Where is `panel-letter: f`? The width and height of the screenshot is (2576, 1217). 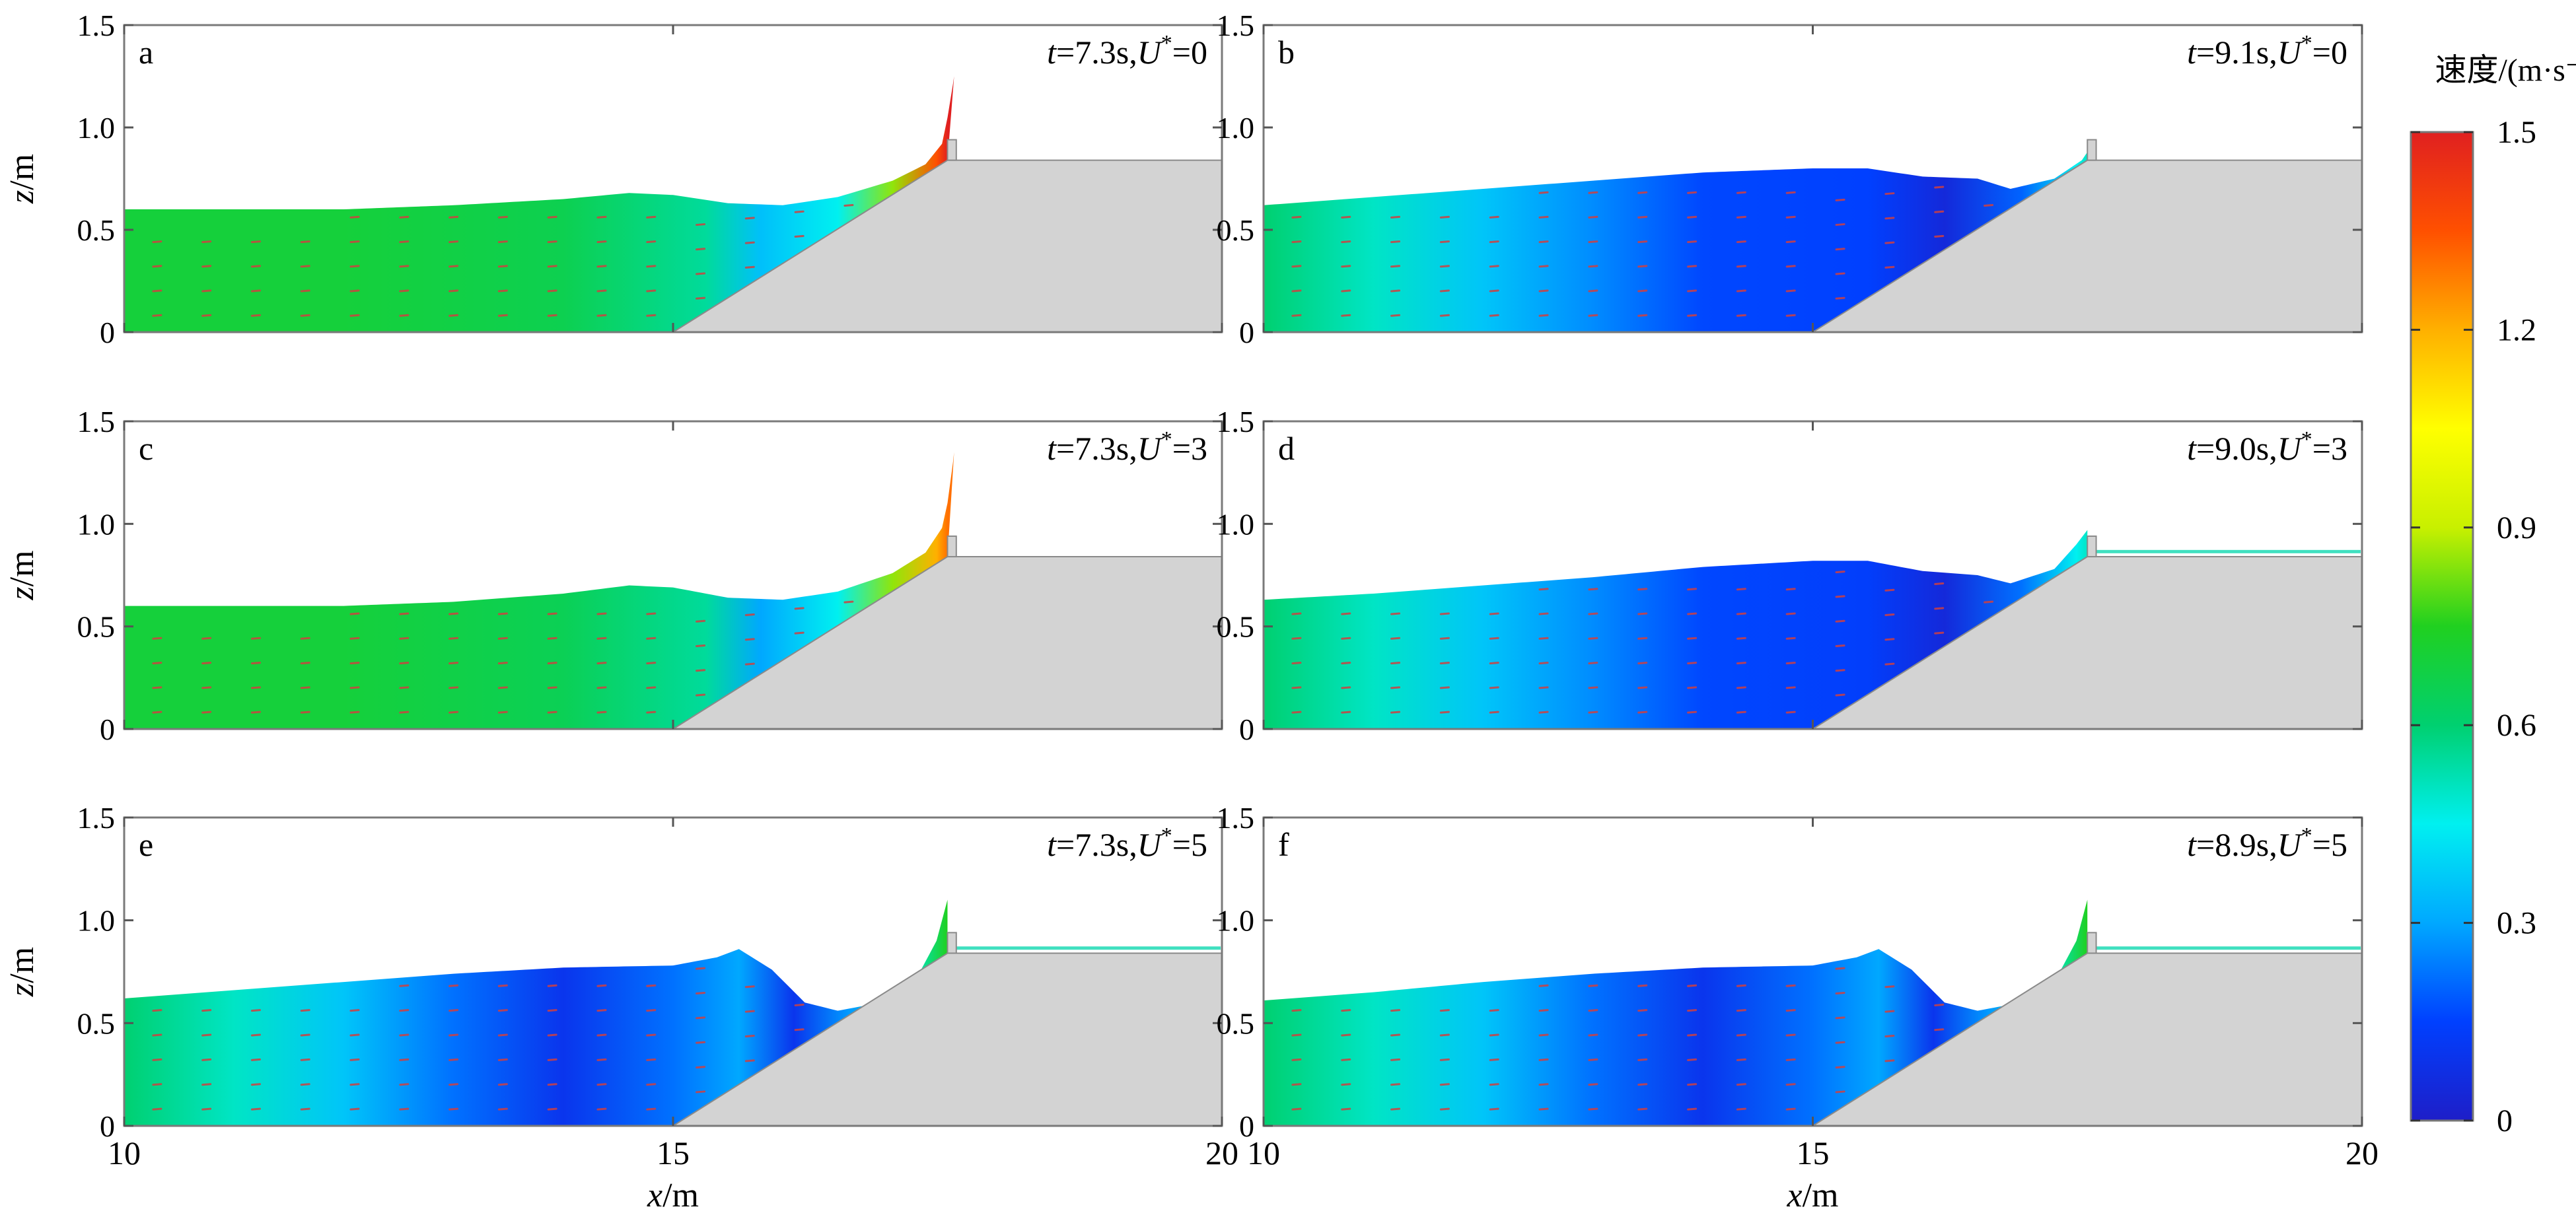 panel-letter: f is located at coordinates (1284, 845).